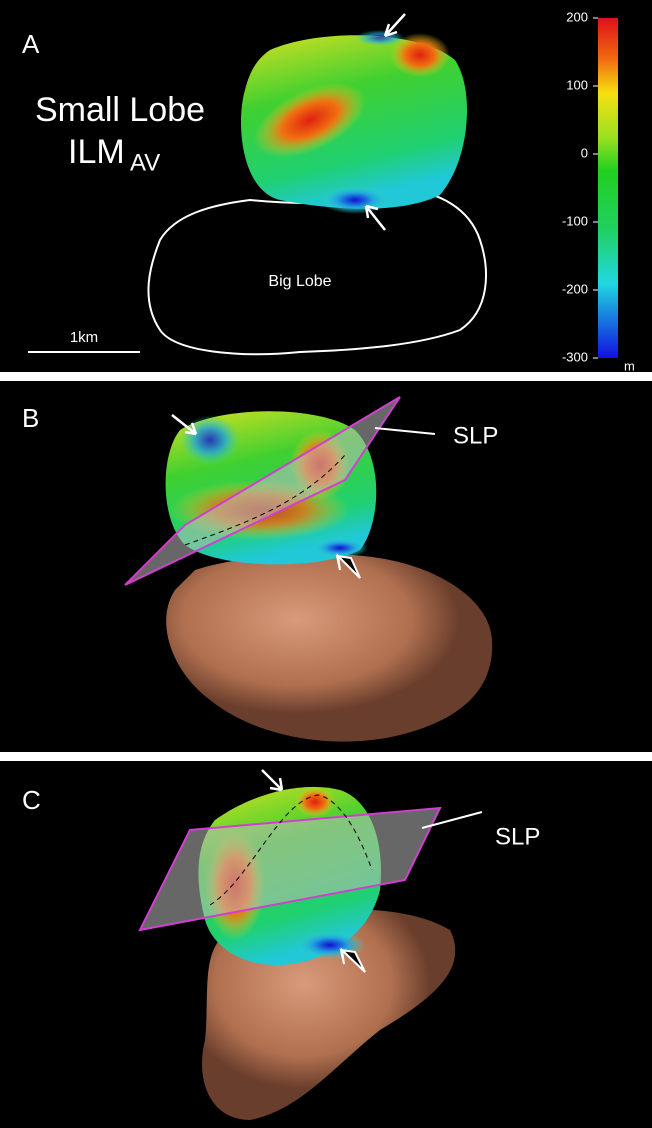  What do you see at coordinates (31, 44) in the screenshot?
I see `panel-label: A` at bounding box center [31, 44].